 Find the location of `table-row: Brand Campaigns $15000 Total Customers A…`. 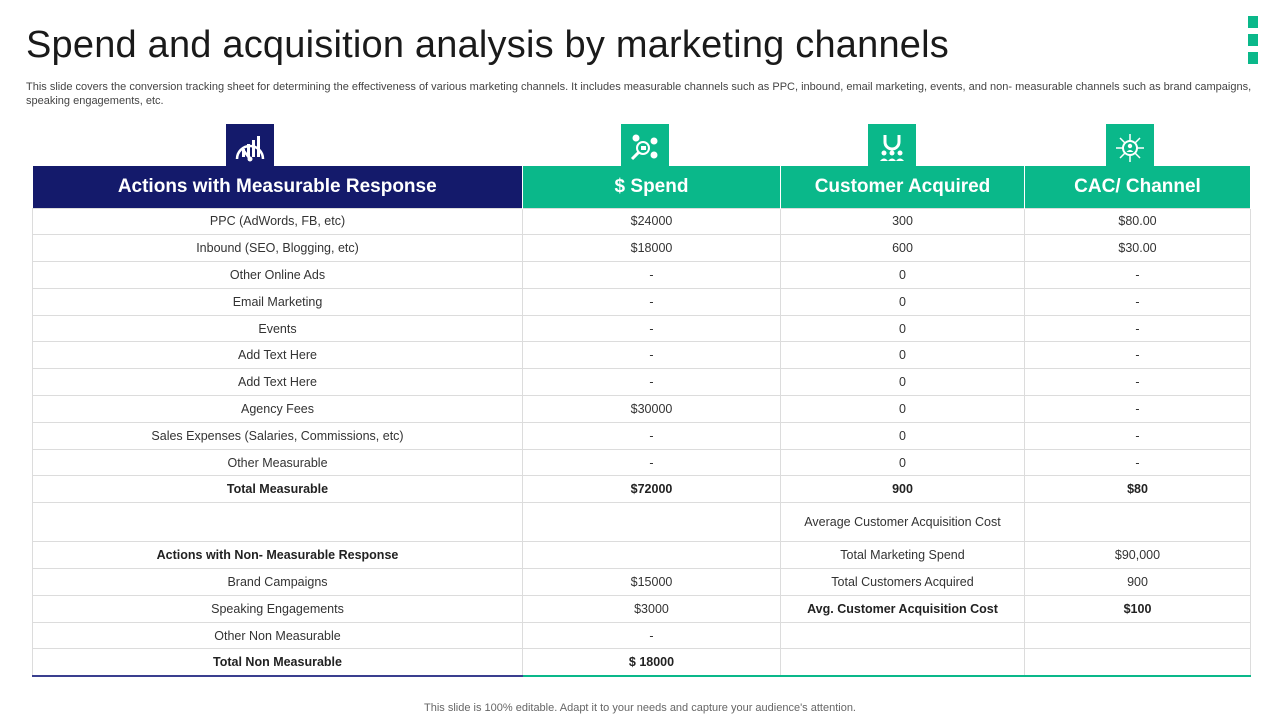

table-row: Brand Campaigns $15000 Total Customers A… is located at coordinates (641, 582).